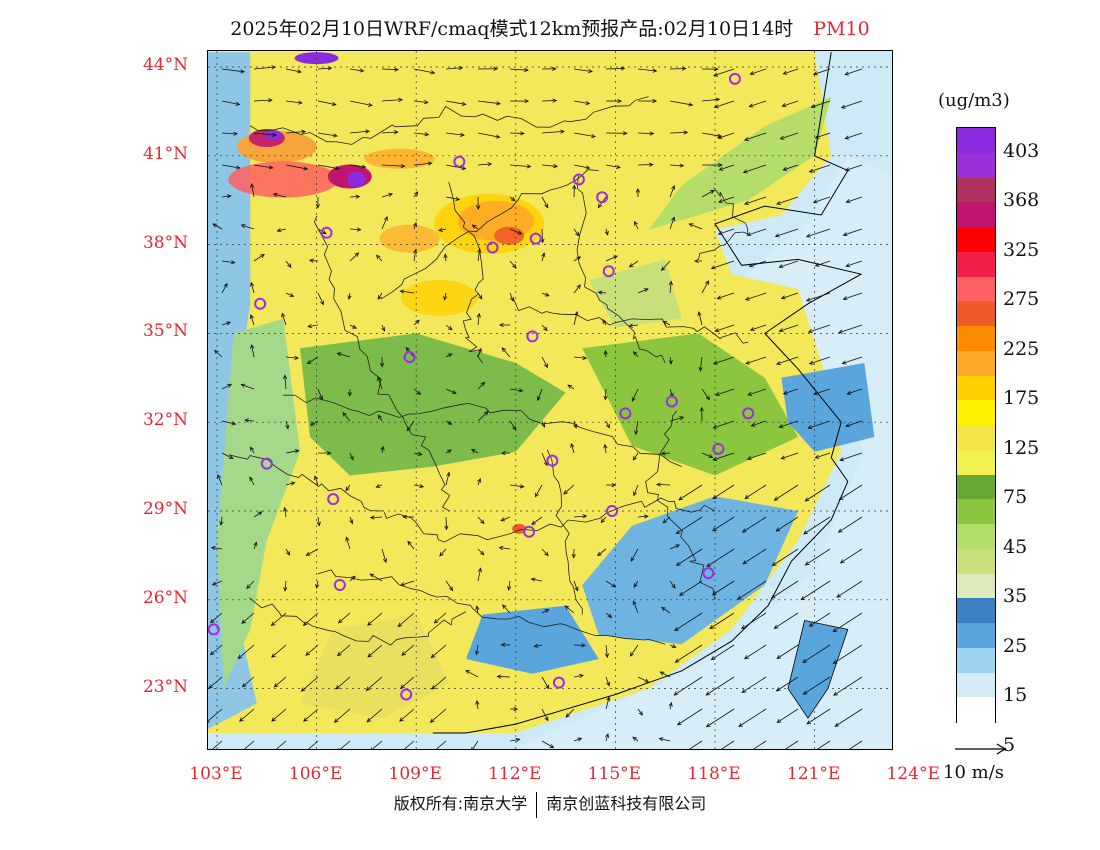  What do you see at coordinates (981, 749) in the screenshot?
I see `wind-reference-arrow-icon` at bounding box center [981, 749].